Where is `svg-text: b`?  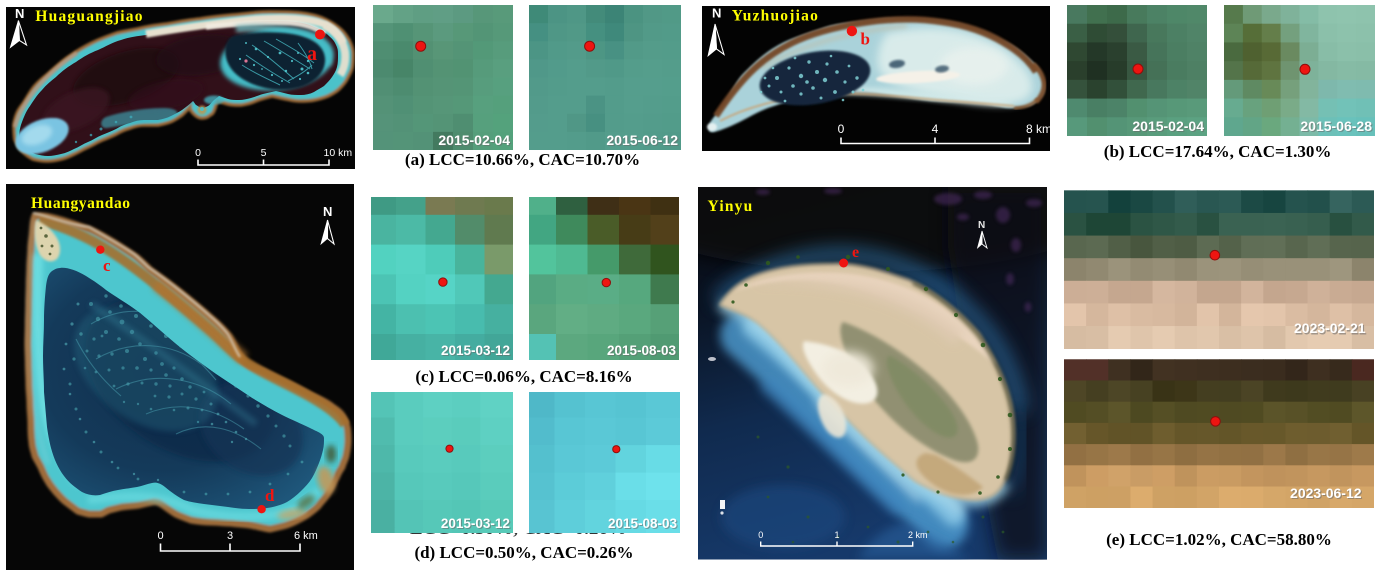
svg-text: b is located at coordinates (865, 39).